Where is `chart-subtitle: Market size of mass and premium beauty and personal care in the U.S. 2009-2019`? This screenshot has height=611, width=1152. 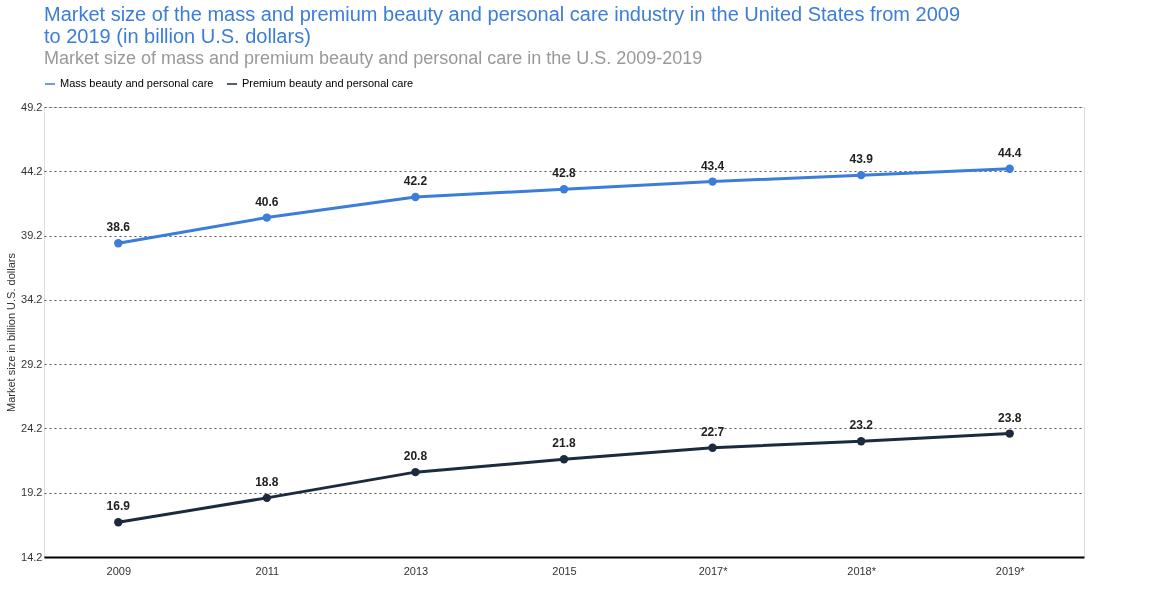
chart-subtitle: Market size of mass and premium beauty and personal care in the U.S. 2009-2019 is located at coordinates (373, 58).